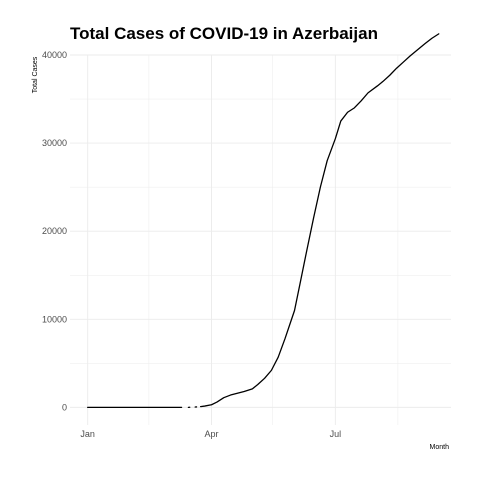 This screenshot has height=480, width=480. I want to click on x-tick-label: Apr, so click(212, 434).